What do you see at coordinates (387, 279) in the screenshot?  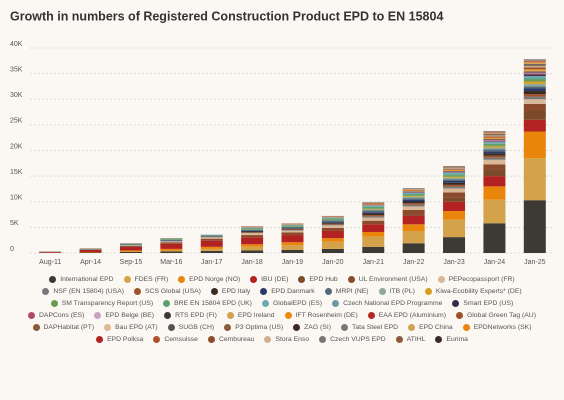 I see `legend-item: UL Environment (USA)` at bounding box center [387, 279].